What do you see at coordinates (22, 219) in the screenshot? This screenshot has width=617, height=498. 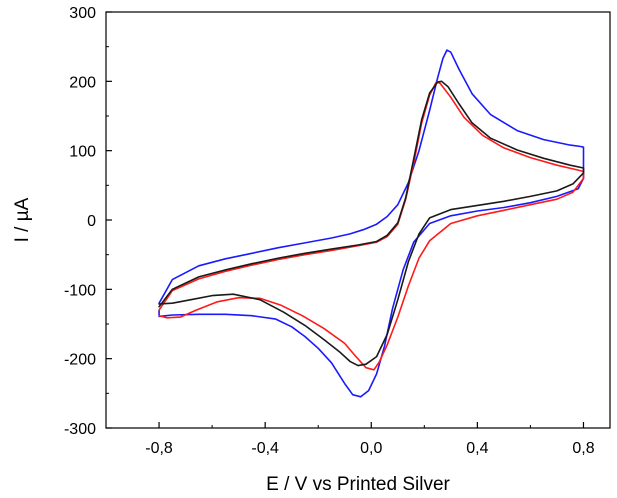 I see `y-axis-title: I / µA` at bounding box center [22, 219].